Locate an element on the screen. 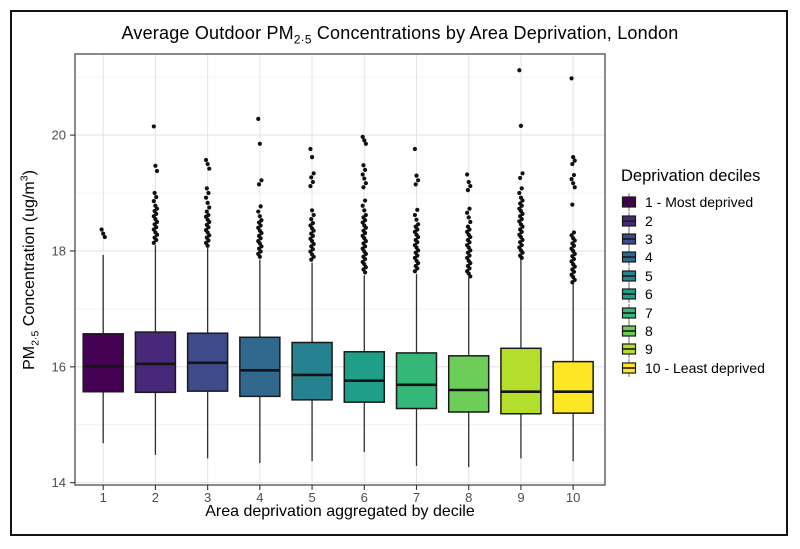  x-tick-label: 4 is located at coordinates (259, 497).